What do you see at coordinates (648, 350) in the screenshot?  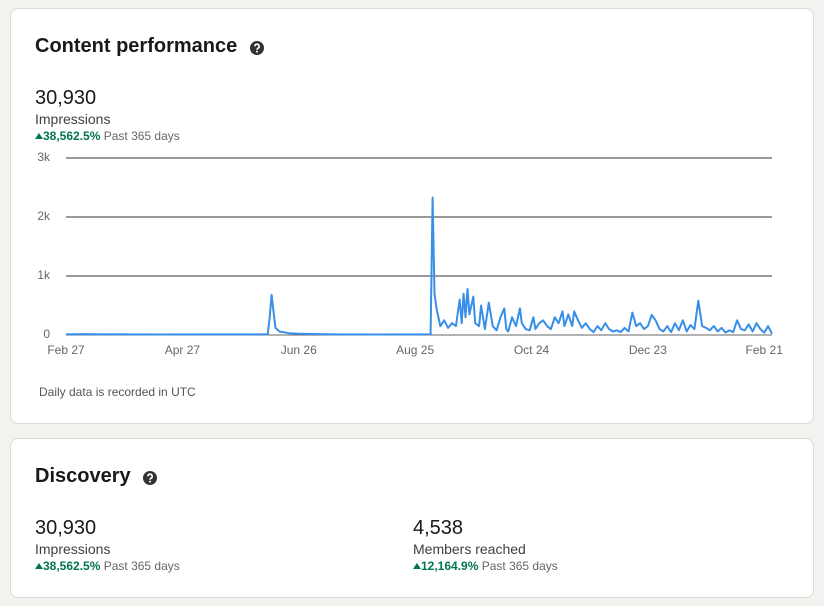 I see `x-tick-label: Dec 23` at bounding box center [648, 350].